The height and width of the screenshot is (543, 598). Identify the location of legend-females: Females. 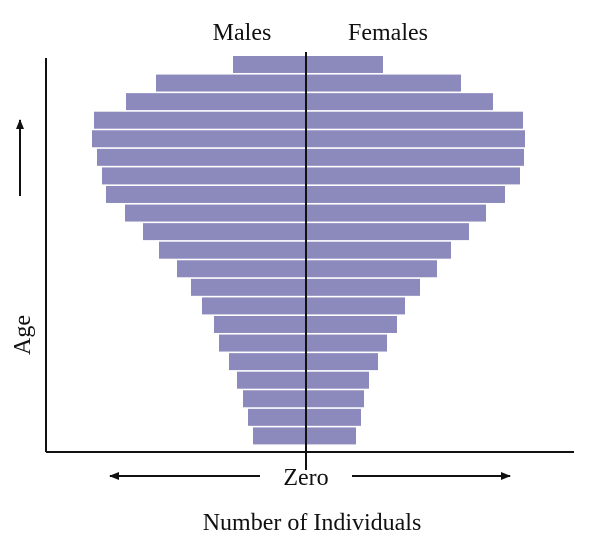
(388, 33).